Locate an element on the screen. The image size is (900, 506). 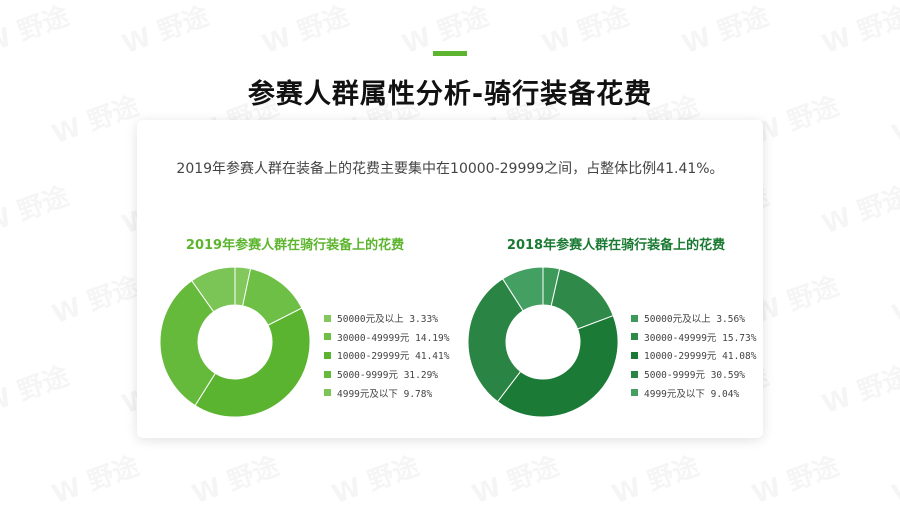
legend-label: 4999元及以下 9.04% is located at coordinates (692, 394).